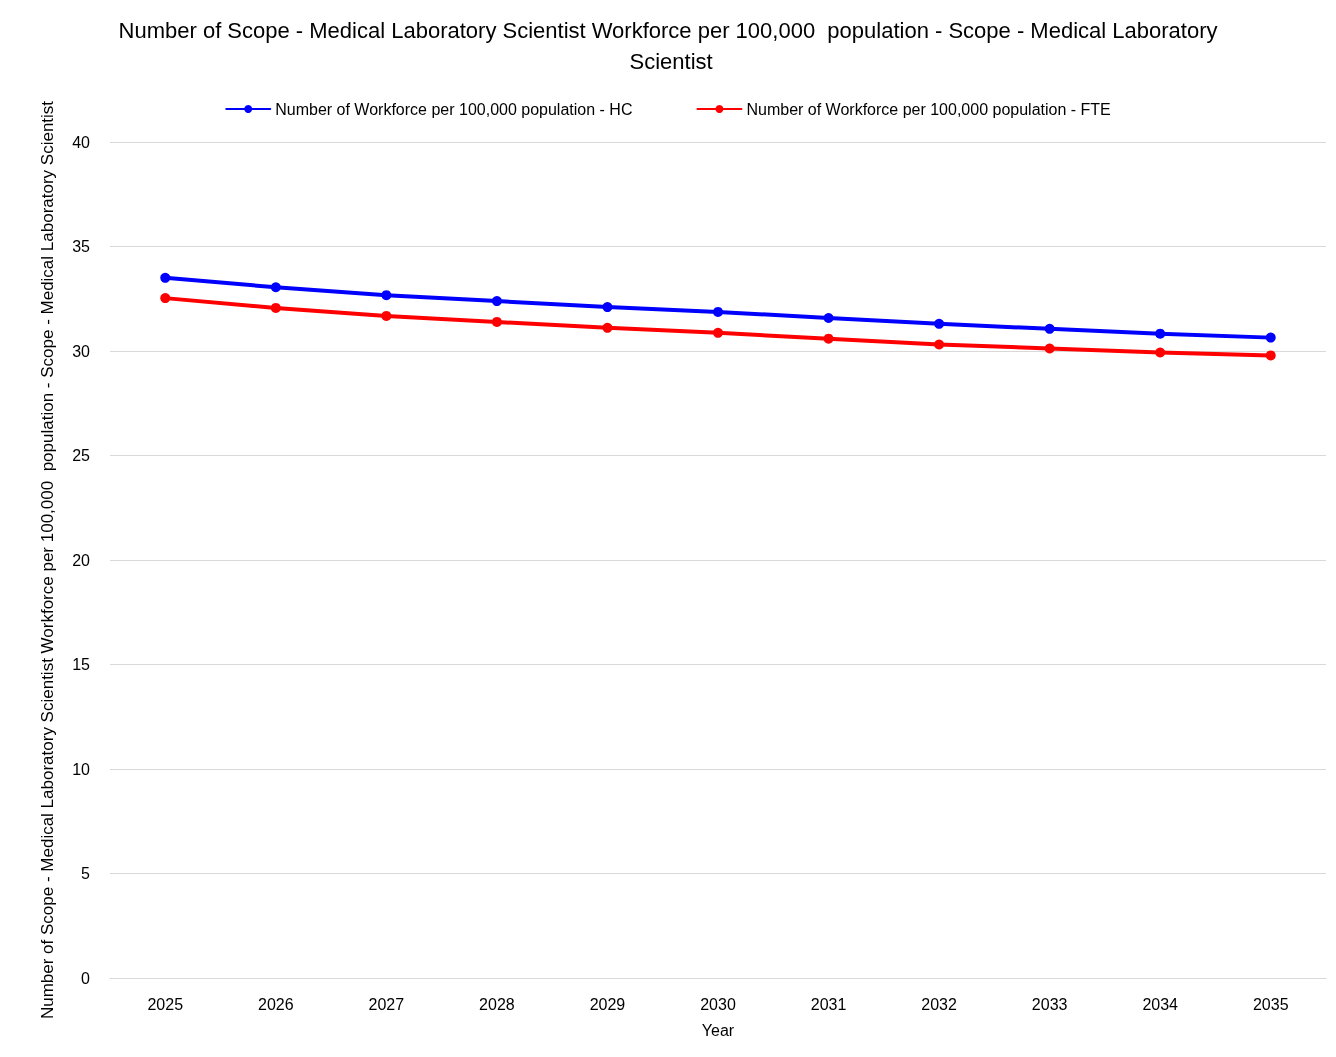 This screenshot has width=1336, height=1057. I want to click on x-tick-label: 2026, so click(276, 1004).